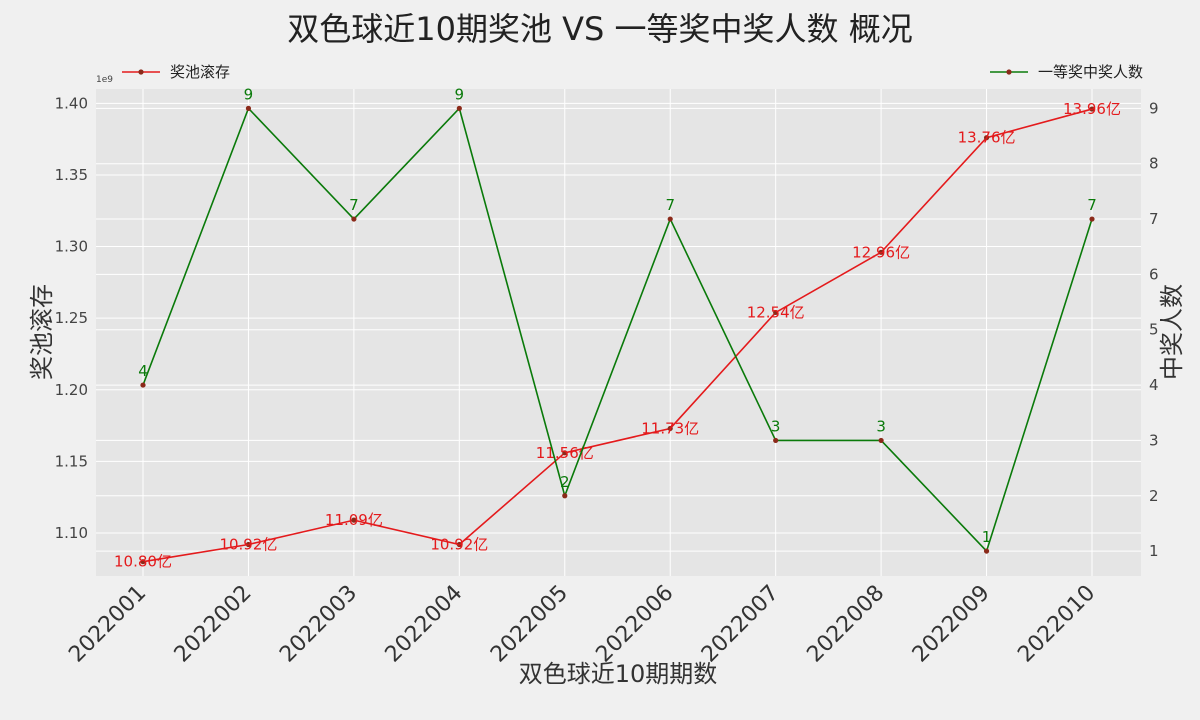  I want to click on data-label-0: 11.56亿, so click(565, 453).